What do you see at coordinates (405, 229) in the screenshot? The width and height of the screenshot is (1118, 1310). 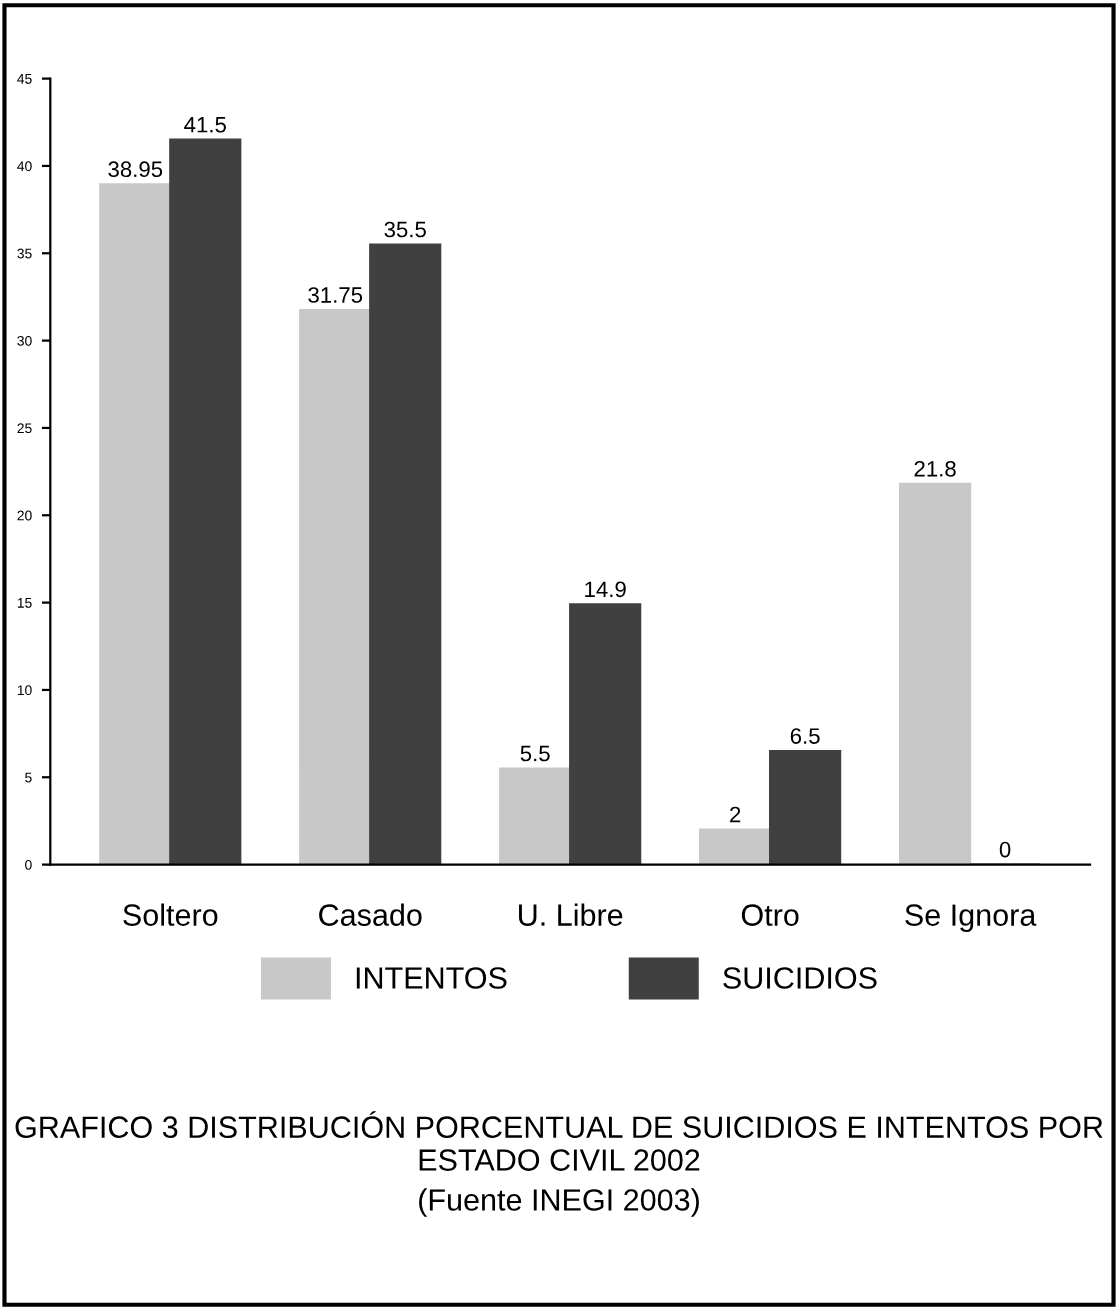 I see `data-label: 35.5` at bounding box center [405, 229].